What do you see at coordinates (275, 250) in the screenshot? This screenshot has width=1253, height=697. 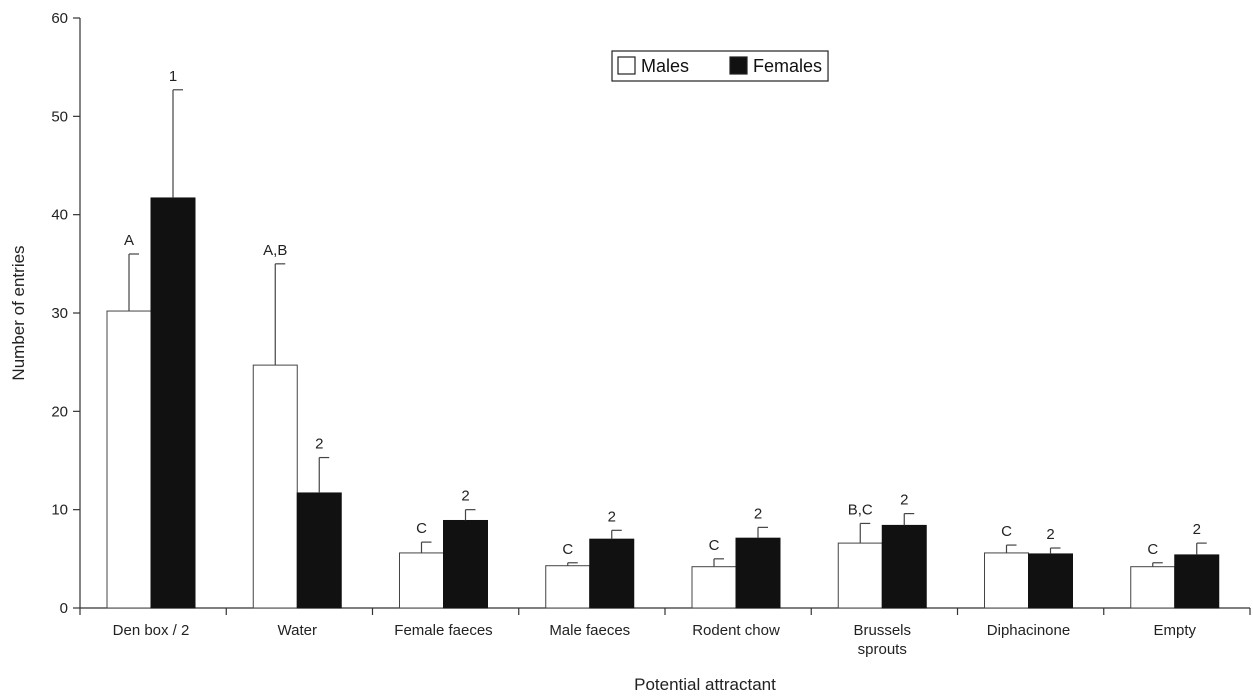 I see `significance-label: A,B` at bounding box center [275, 250].